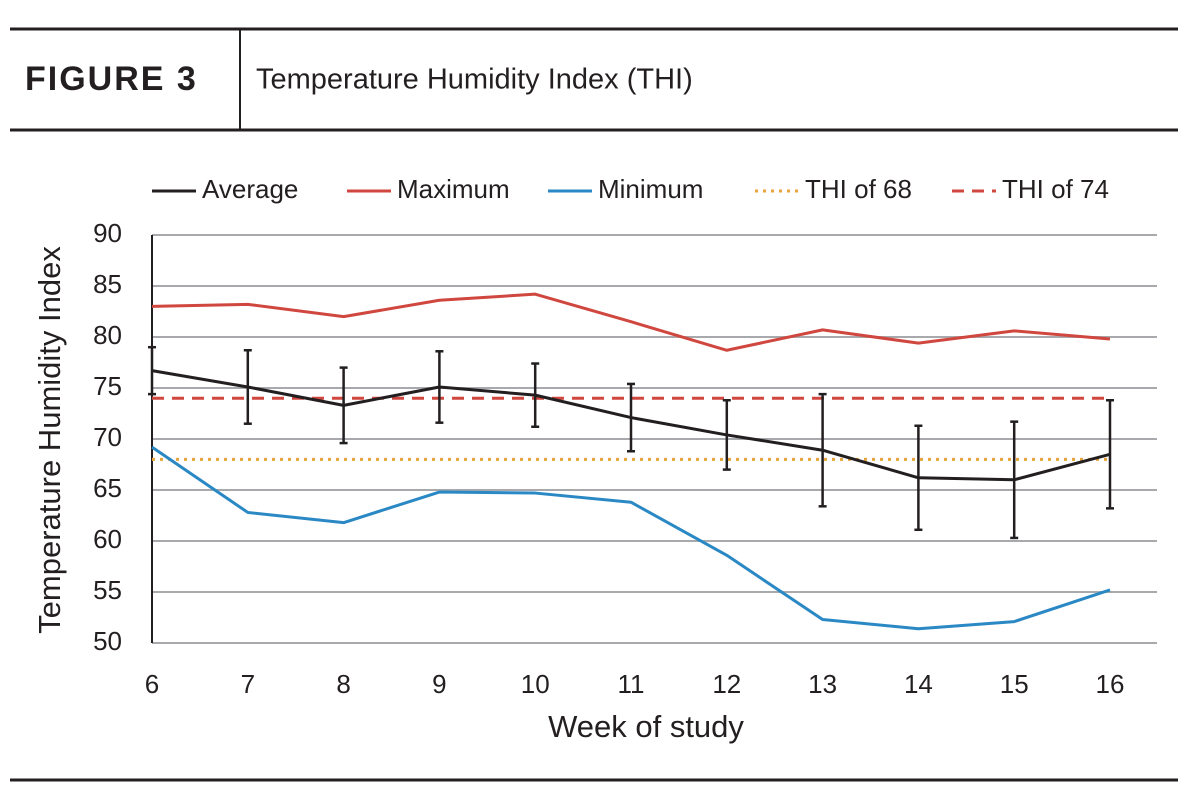 This screenshot has width=1200, height=794. Describe the element at coordinates (107, 488) in the screenshot. I see `y-tick-label: 65` at that location.